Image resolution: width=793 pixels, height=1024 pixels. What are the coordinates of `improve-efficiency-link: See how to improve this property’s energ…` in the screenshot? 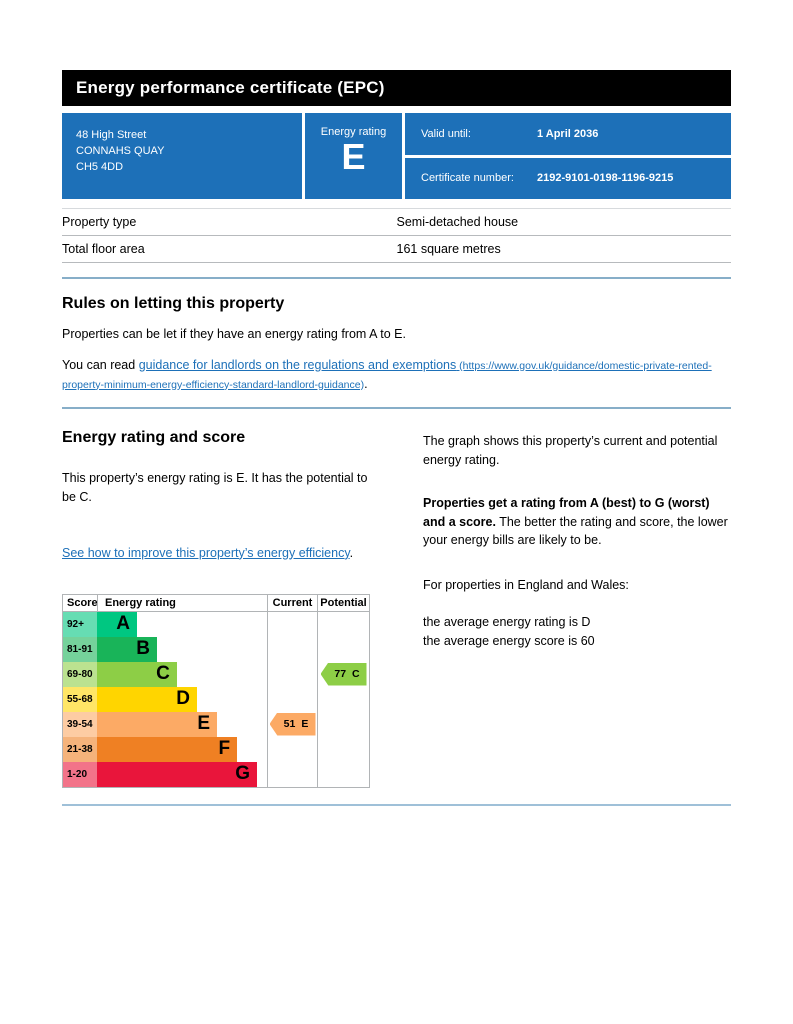 It's located at (206, 552).